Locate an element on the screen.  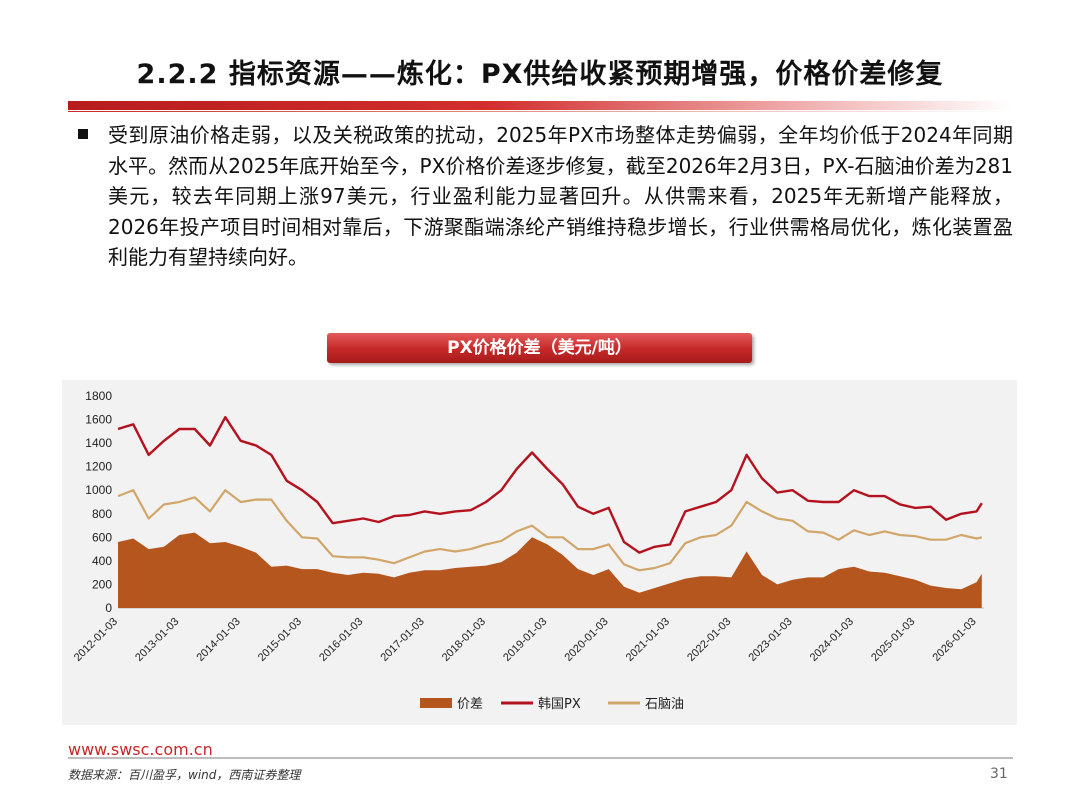
chart-legend: 价差 韩国PX 石脑油 is located at coordinates (552, 704).